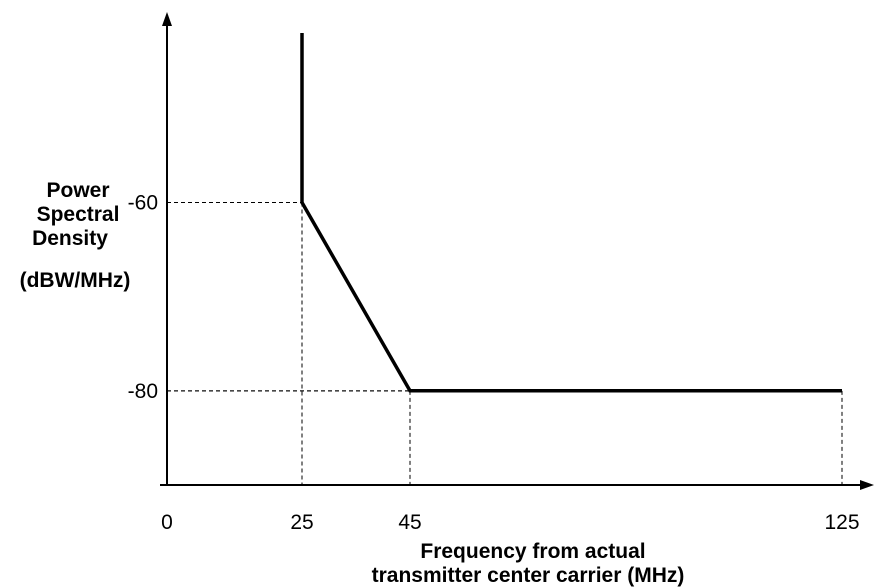 The width and height of the screenshot is (875, 588). What do you see at coordinates (867, 485) in the screenshot?
I see `x-axis-arrow-icon` at bounding box center [867, 485].